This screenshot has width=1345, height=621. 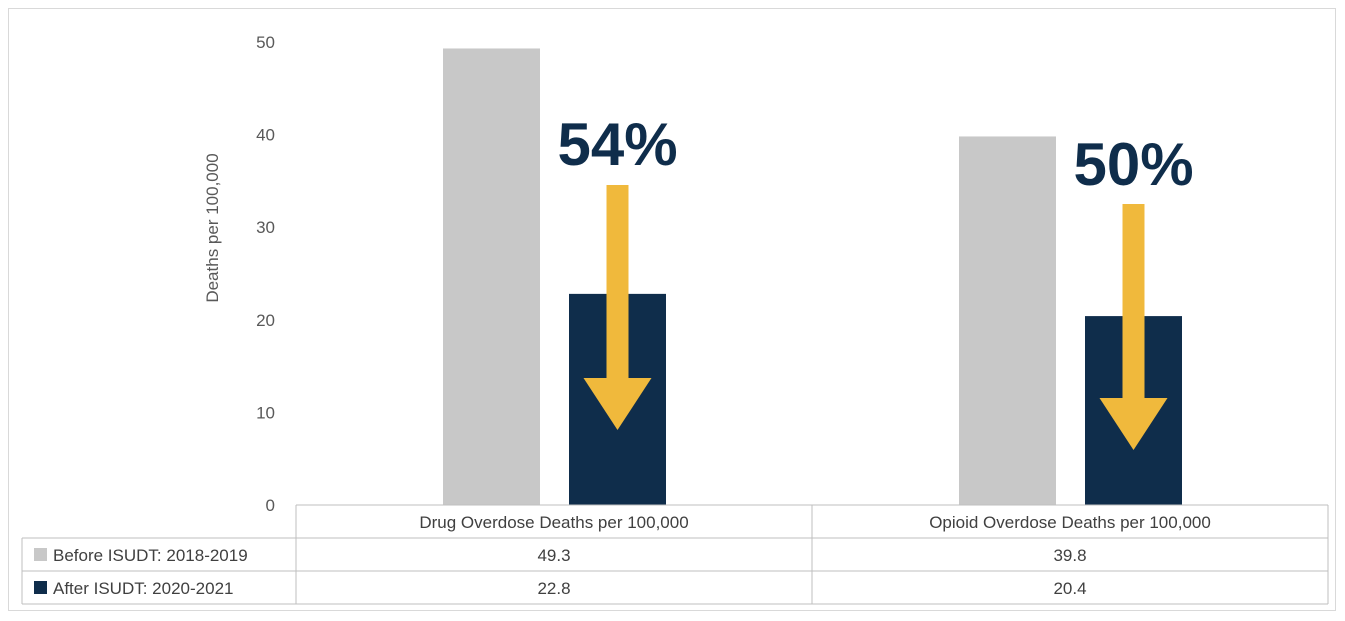 What do you see at coordinates (553, 588) in the screenshot?
I see `data-label: 22.8` at bounding box center [553, 588].